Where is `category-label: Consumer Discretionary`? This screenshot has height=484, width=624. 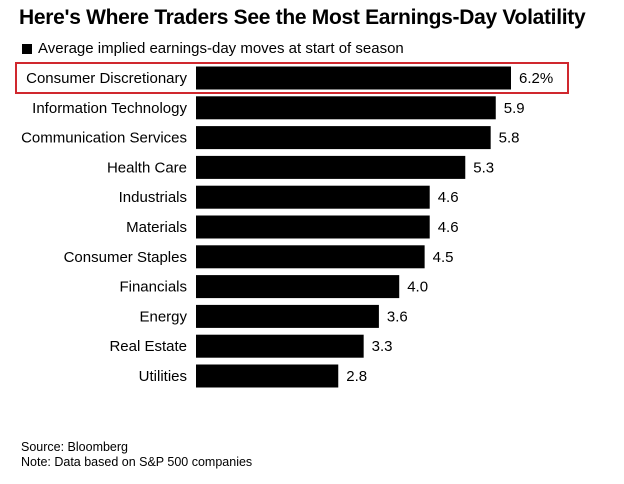 category-label: Consumer Discretionary is located at coordinates (106, 78).